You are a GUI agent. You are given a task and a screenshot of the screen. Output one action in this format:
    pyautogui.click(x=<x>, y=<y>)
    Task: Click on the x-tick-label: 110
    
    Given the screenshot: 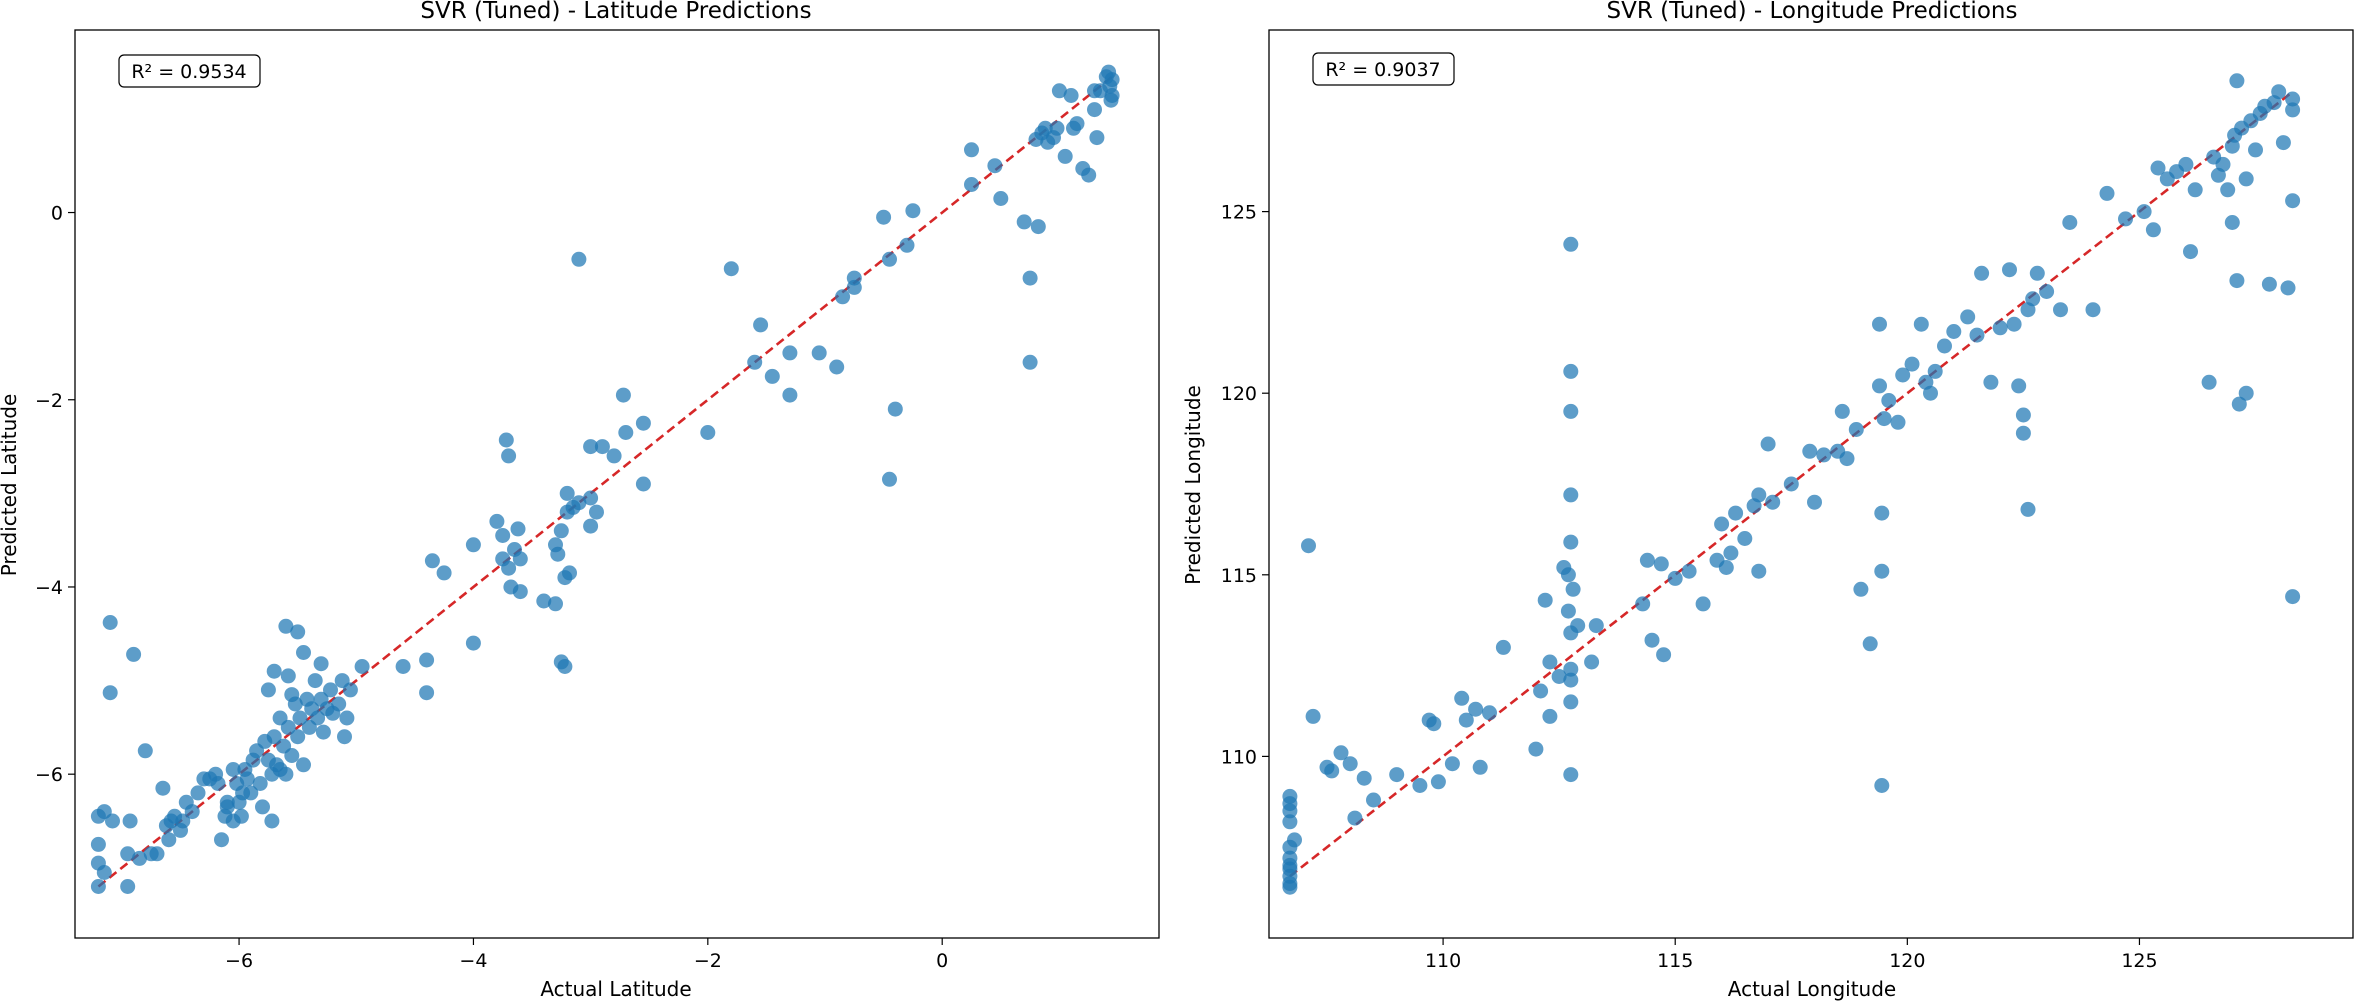 What is the action you would take?
    pyautogui.click(x=1443, y=961)
    